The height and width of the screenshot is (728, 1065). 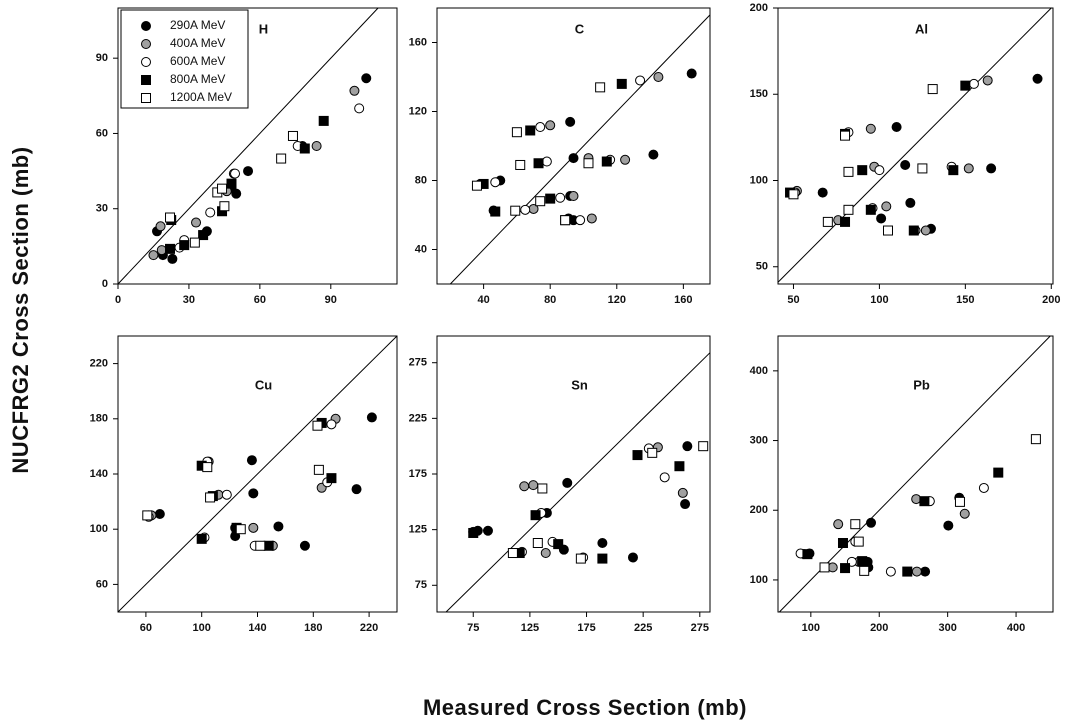 What do you see at coordinates (260, 300) in the screenshot?
I see `x-tick-label: 60` at bounding box center [260, 300].